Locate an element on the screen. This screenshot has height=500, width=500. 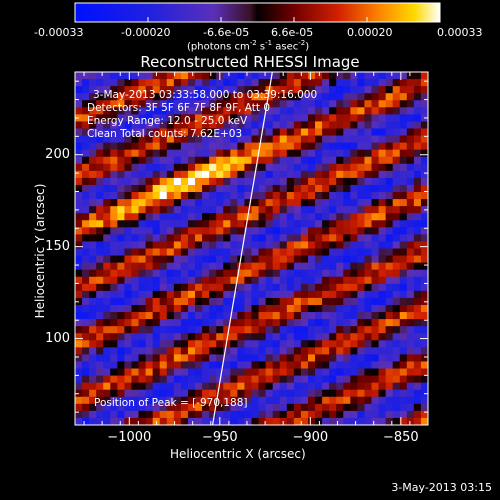
colorbar-tick-label: -6.6e-05 is located at coordinates (226, 32).